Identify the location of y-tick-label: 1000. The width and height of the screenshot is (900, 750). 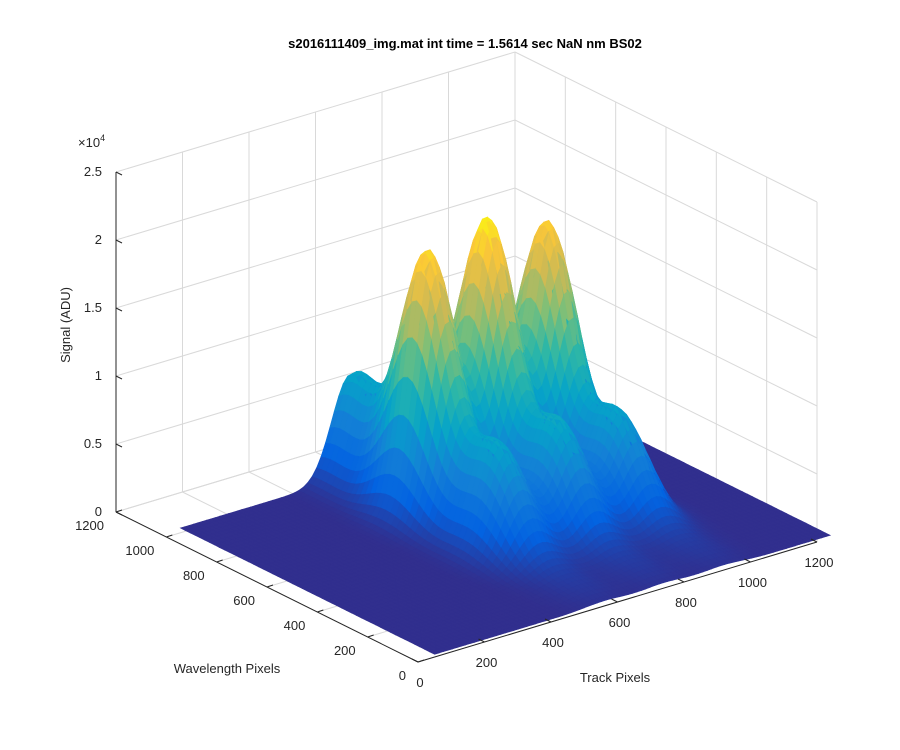
(139, 550).